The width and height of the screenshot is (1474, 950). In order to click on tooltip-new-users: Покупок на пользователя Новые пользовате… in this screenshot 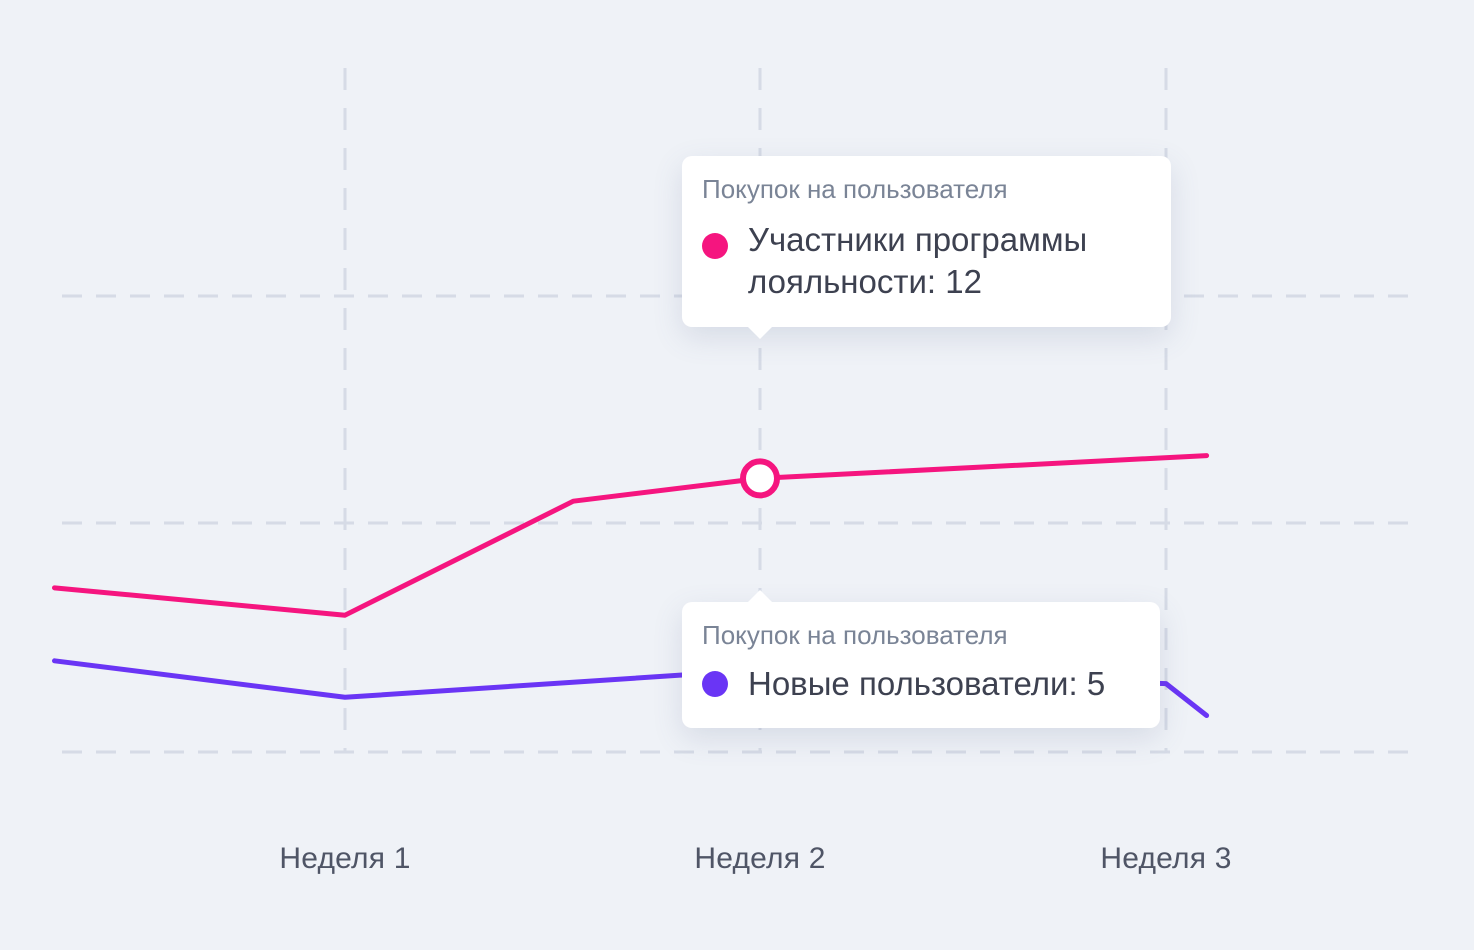, I will do `click(921, 659)`.